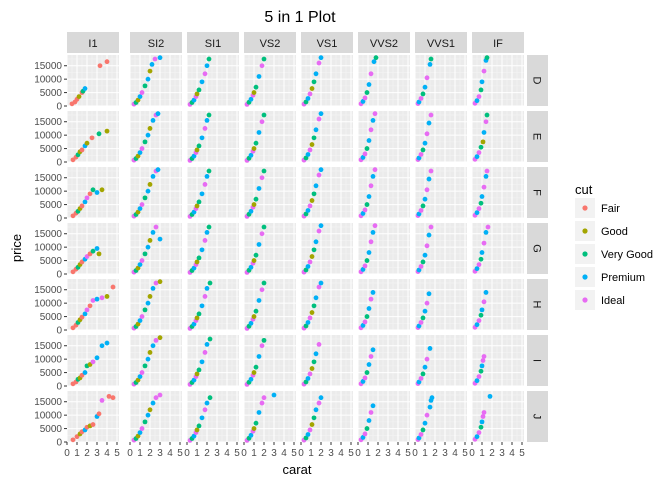 This screenshot has width=672, height=485. I want to click on legend-key-marker, so click(585, 254).